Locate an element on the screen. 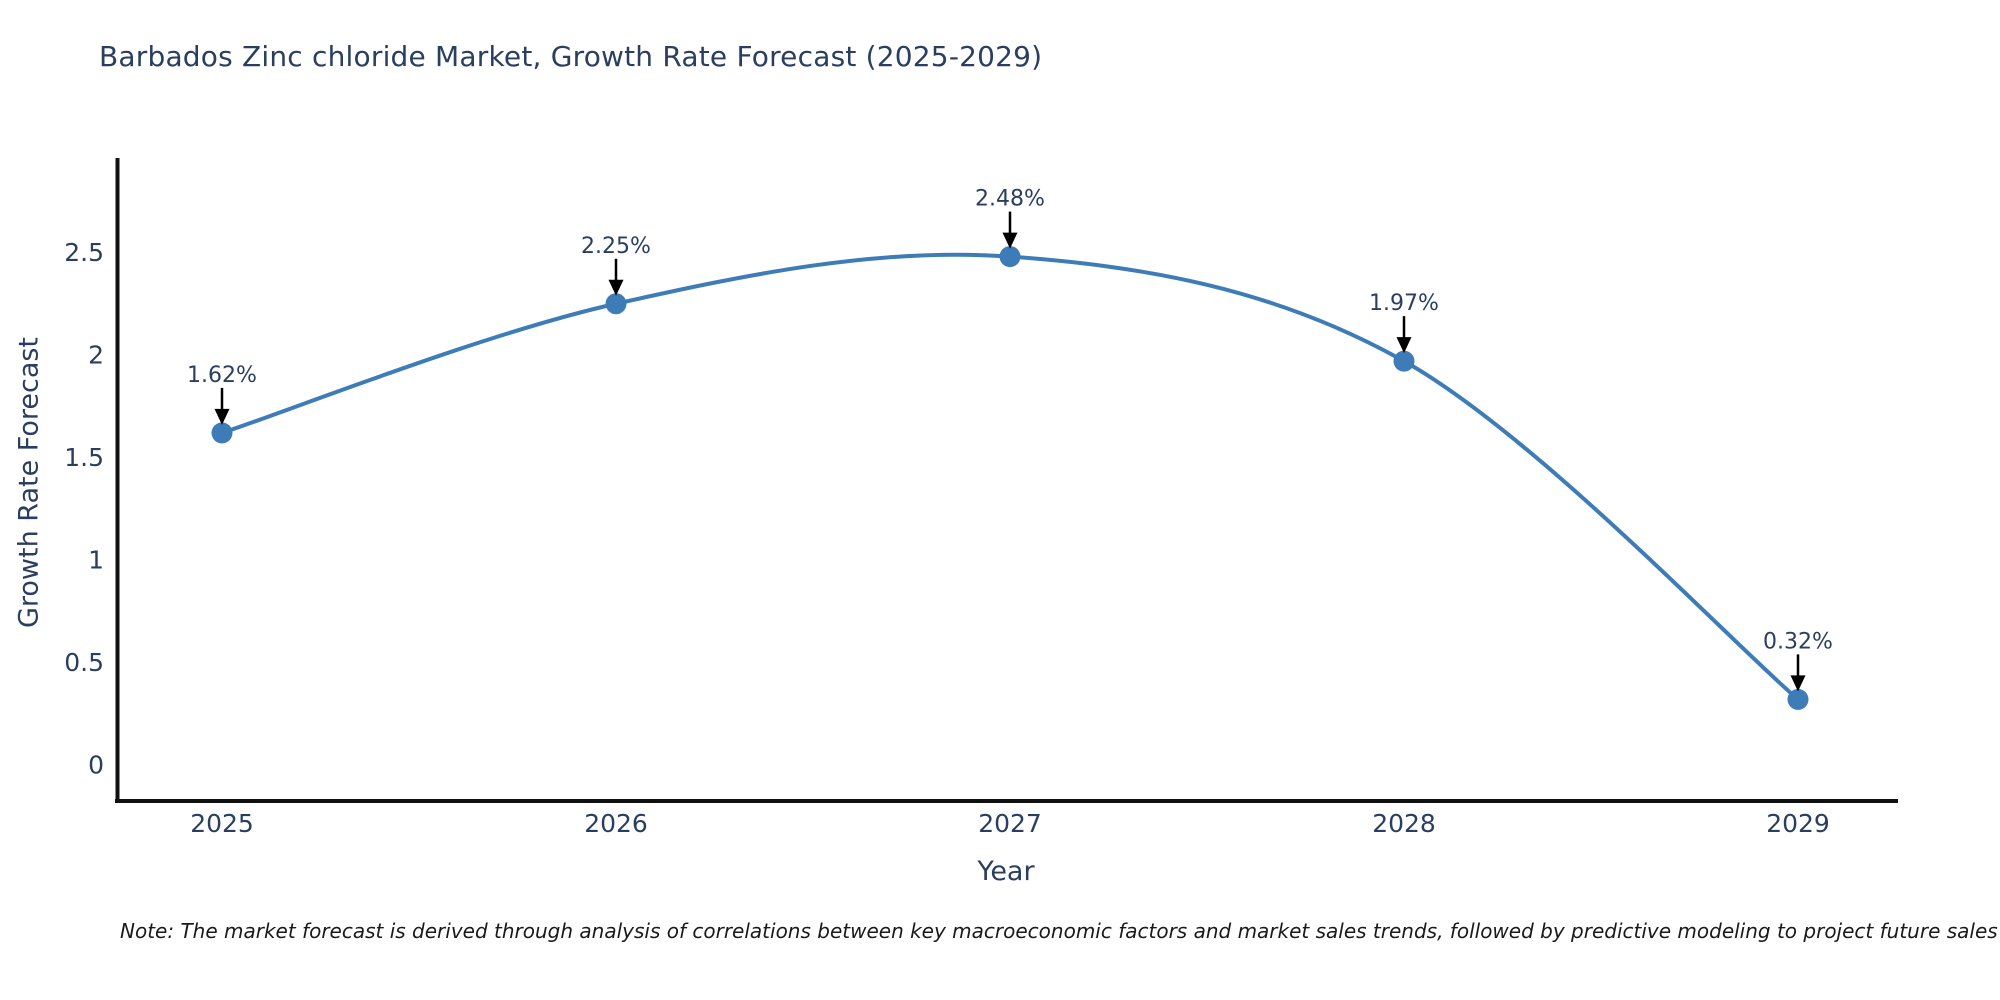 This screenshot has height=1000, width=2000. data-point-value-label: 2.48% is located at coordinates (1010, 199).